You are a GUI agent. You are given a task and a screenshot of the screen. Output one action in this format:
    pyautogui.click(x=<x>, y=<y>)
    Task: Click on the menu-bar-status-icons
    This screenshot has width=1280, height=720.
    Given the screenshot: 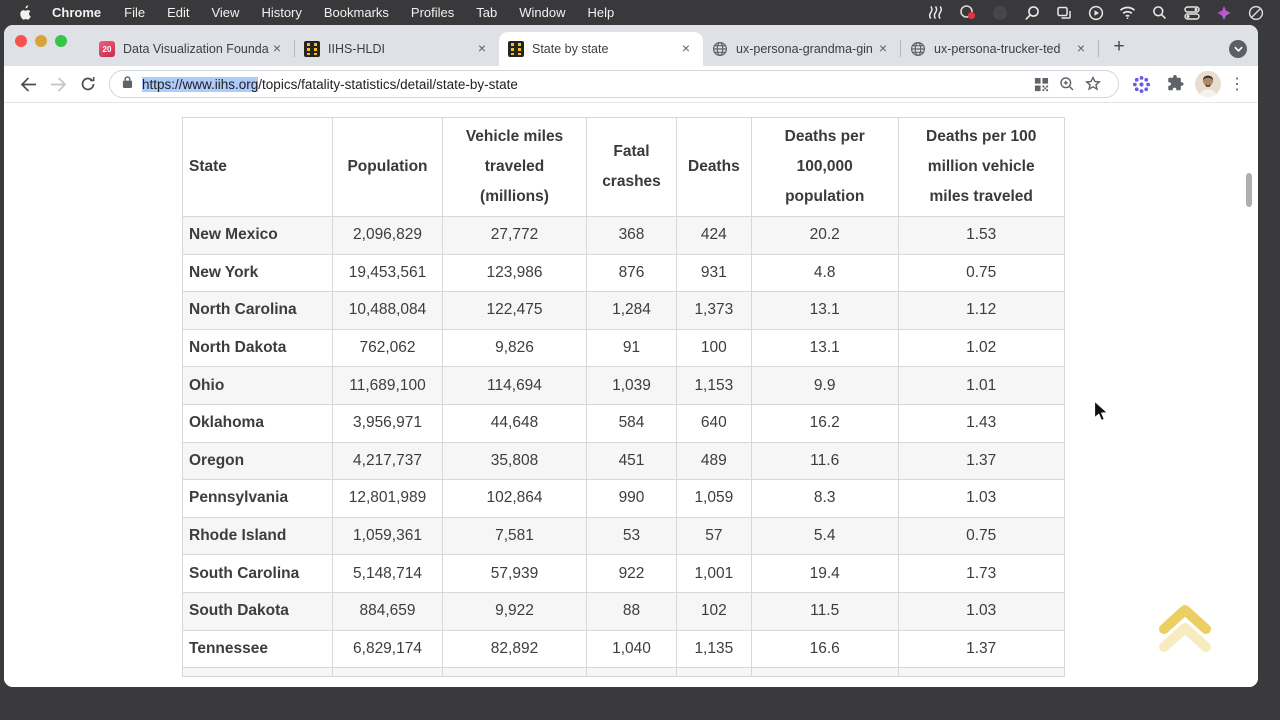 What is the action you would take?
    pyautogui.click(x=1103, y=12)
    